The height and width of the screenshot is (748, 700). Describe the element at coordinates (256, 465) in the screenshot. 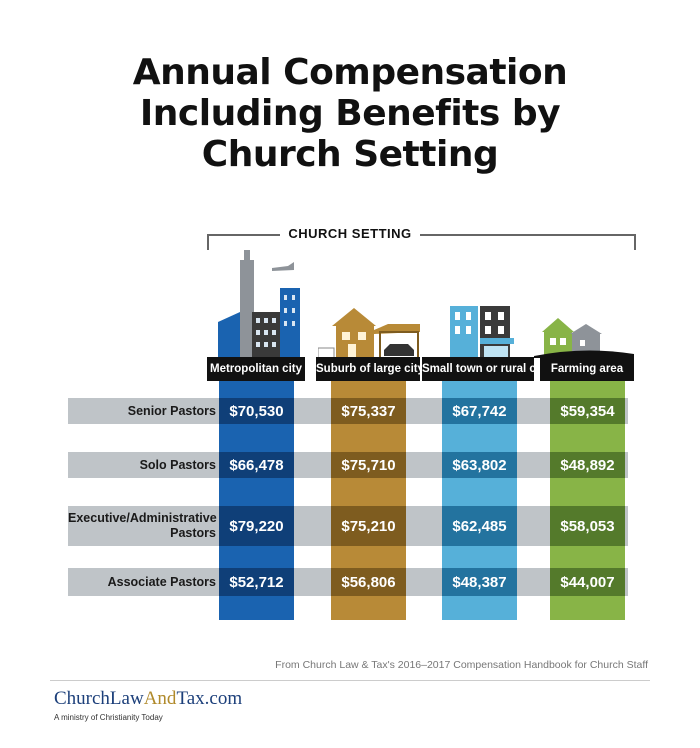

I see `value-cell: $66,478` at that location.